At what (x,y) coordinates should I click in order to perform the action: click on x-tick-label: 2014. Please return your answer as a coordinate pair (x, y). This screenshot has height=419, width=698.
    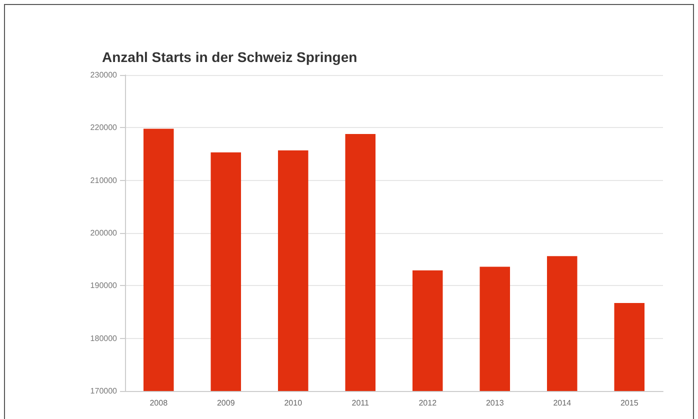
    Looking at the image, I should click on (562, 403).